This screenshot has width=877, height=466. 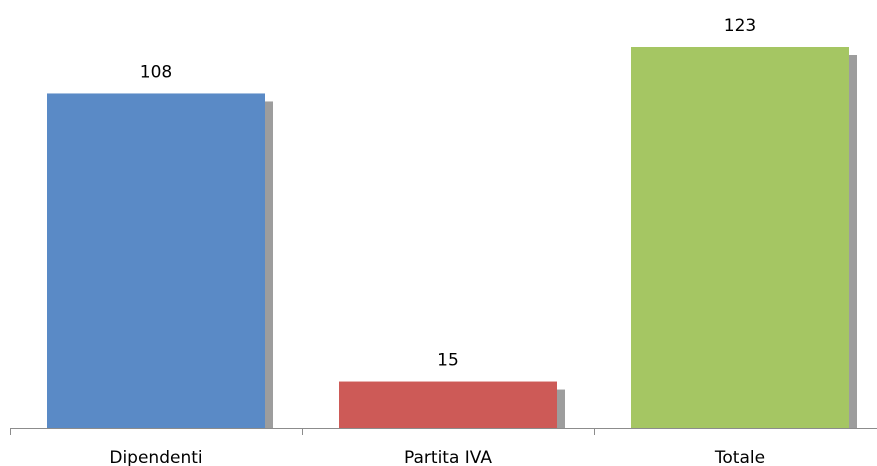 What do you see at coordinates (448, 361) in the screenshot?
I see `data-label: 15` at bounding box center [448, 361].